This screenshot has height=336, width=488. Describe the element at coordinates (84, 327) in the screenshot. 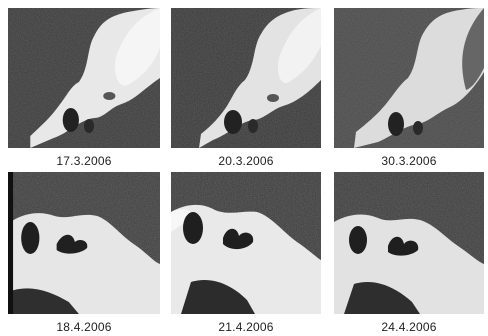

I see `image-date-label: 18.4.2006` at that location.